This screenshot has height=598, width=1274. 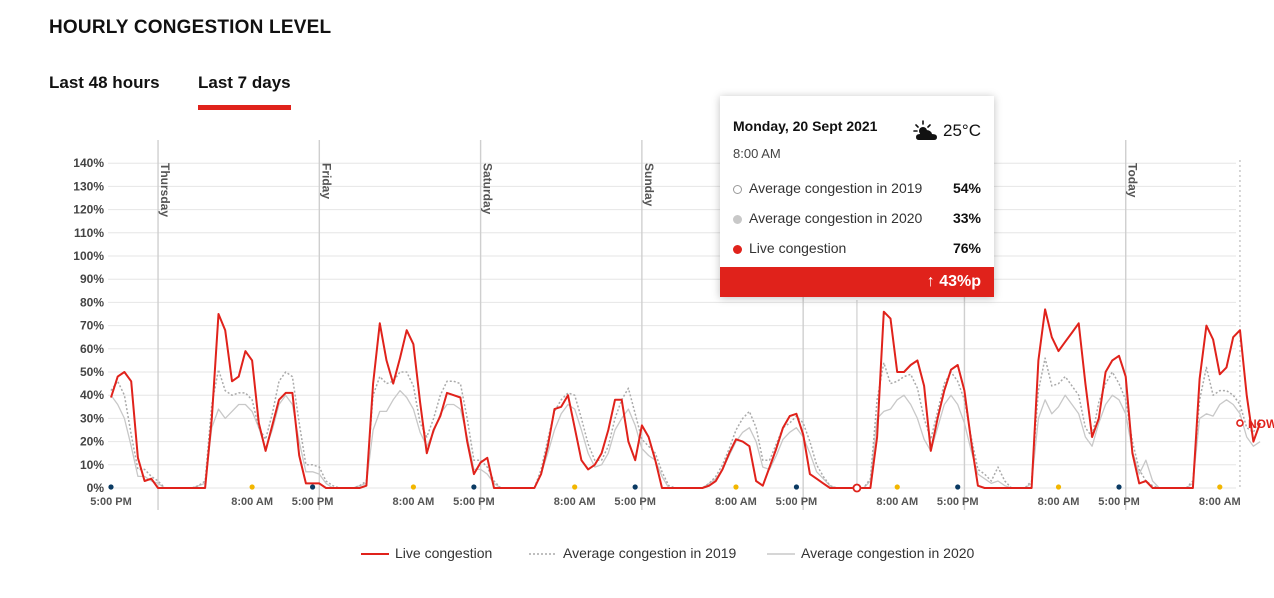 What do you see at coordinates (165, 190) in the screenshot?
I see `day-label: Thursday` at bounding box center [165, 190].